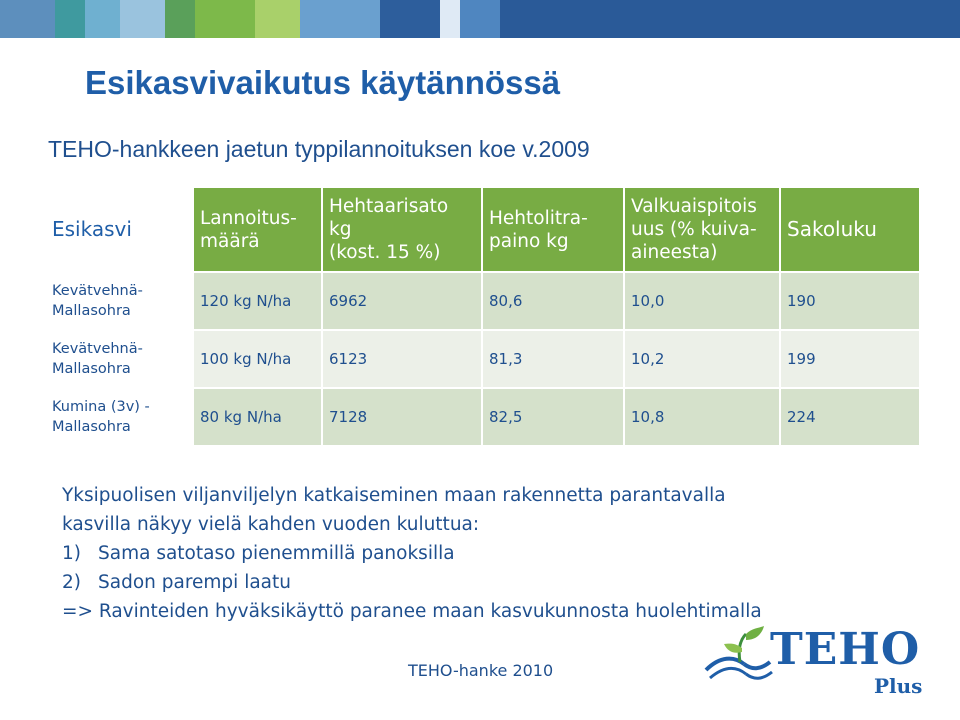 The image size is (960, 720). Describe the element at coordinates (402, 301) in the screenshot. I see `cell-sato: 6962` at that location.